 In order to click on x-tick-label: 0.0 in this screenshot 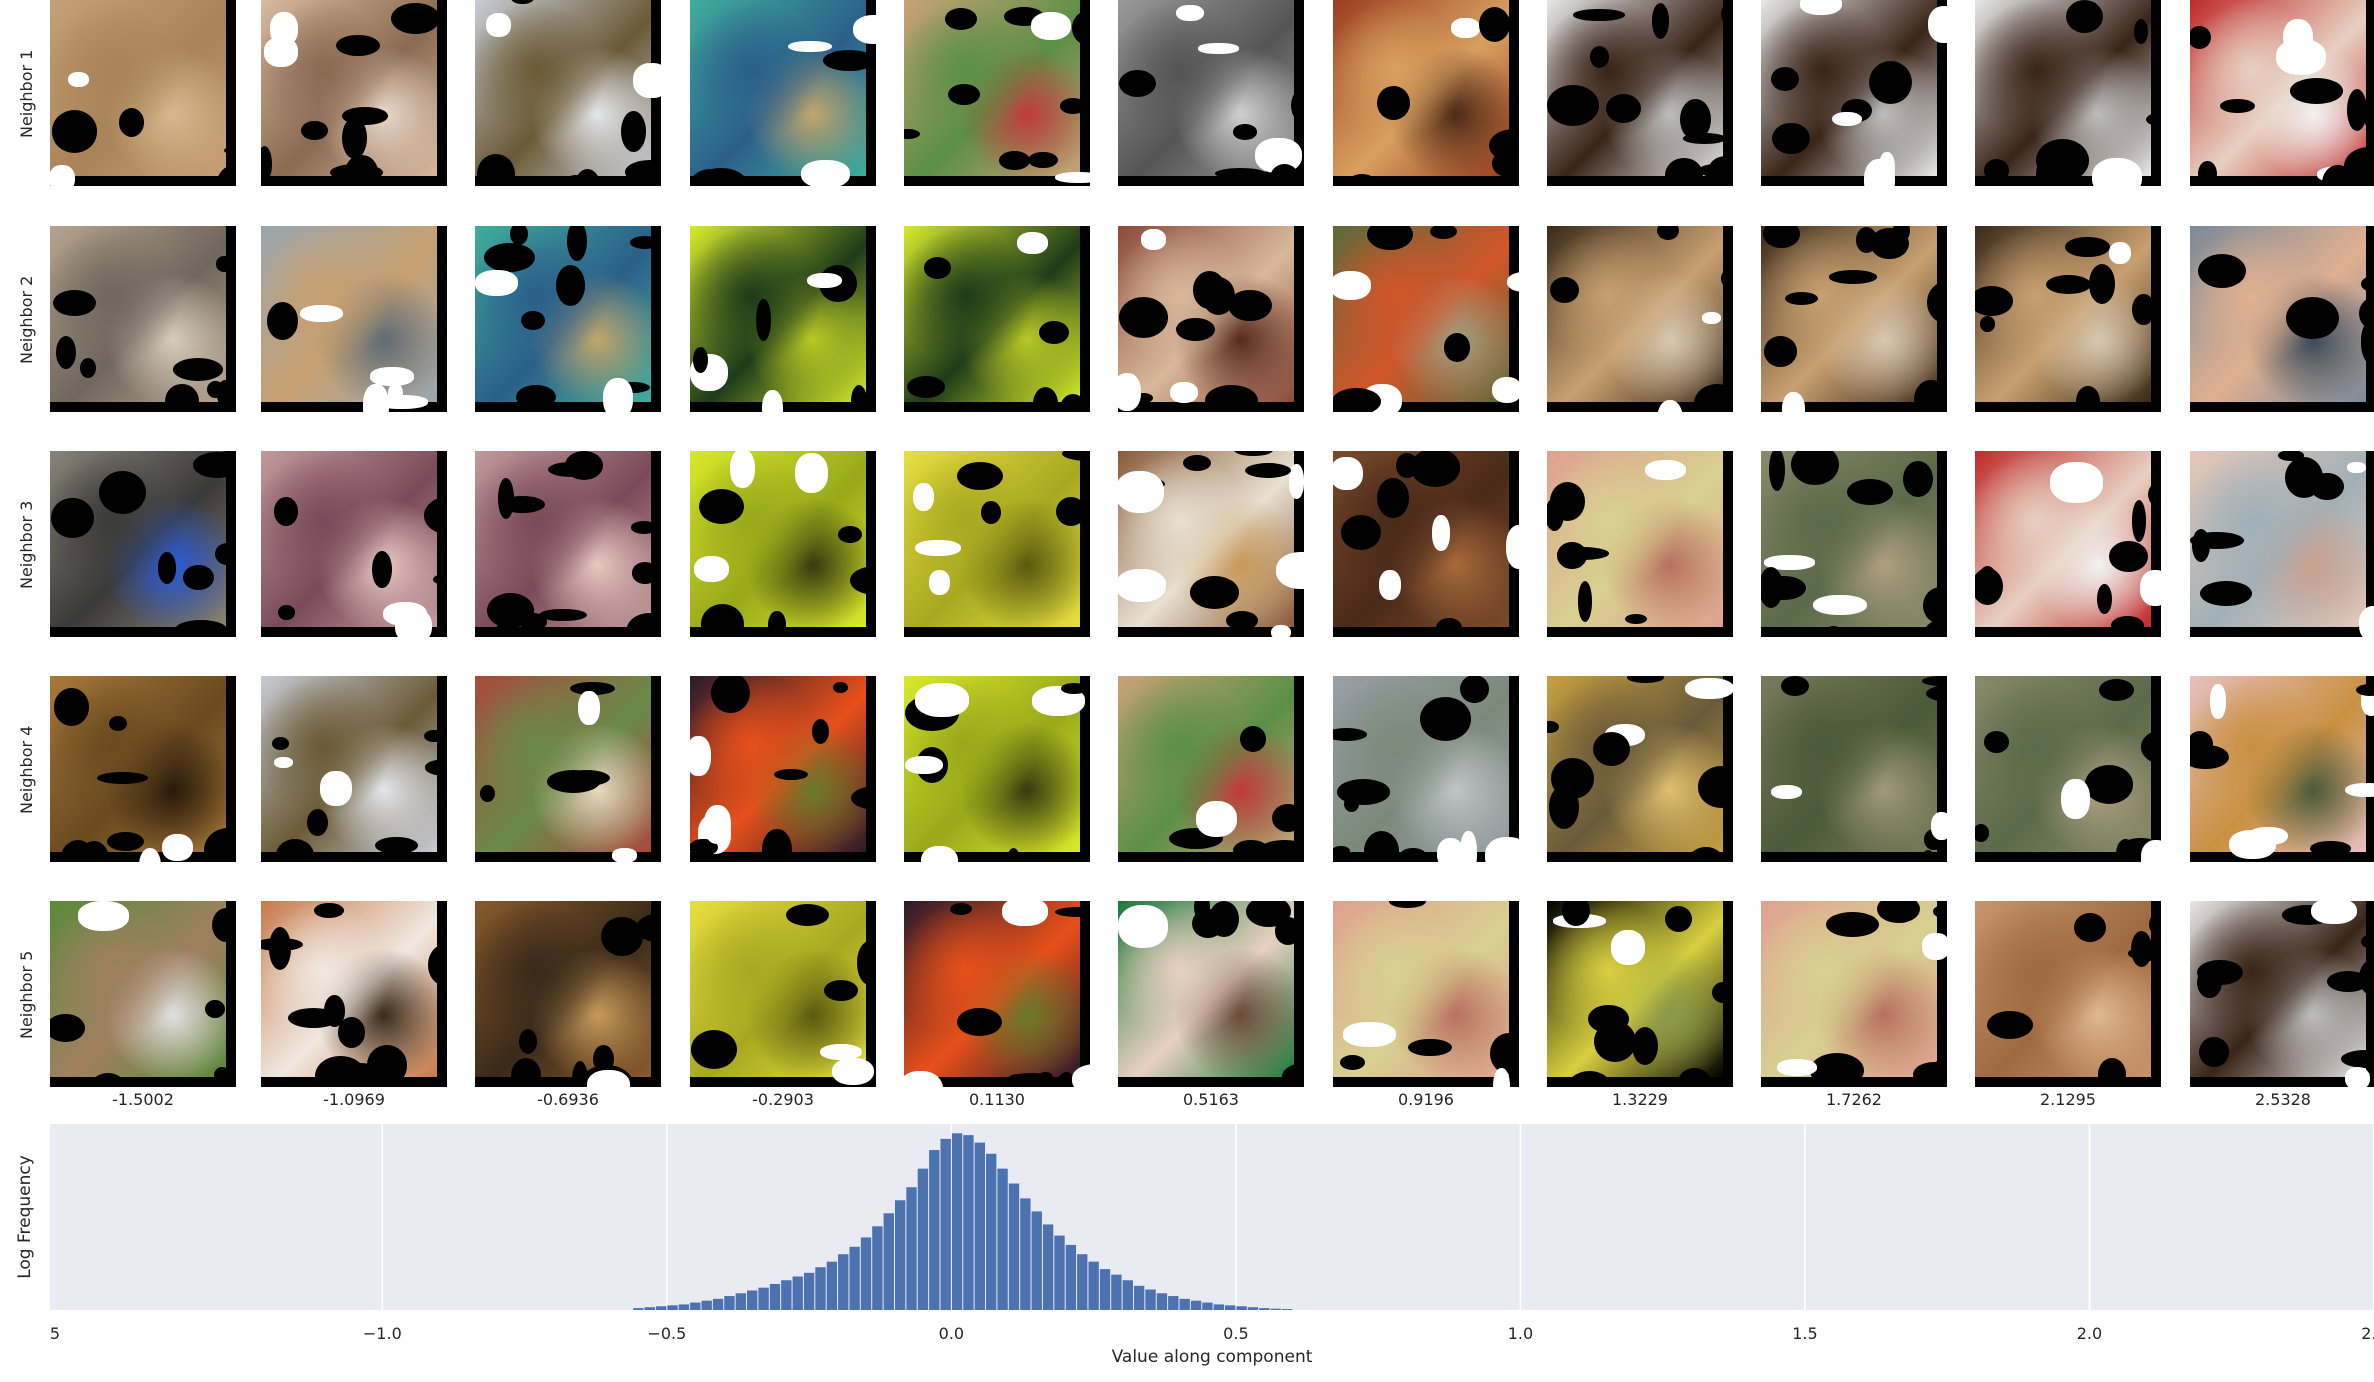, I will do `click(951, 1333)`.